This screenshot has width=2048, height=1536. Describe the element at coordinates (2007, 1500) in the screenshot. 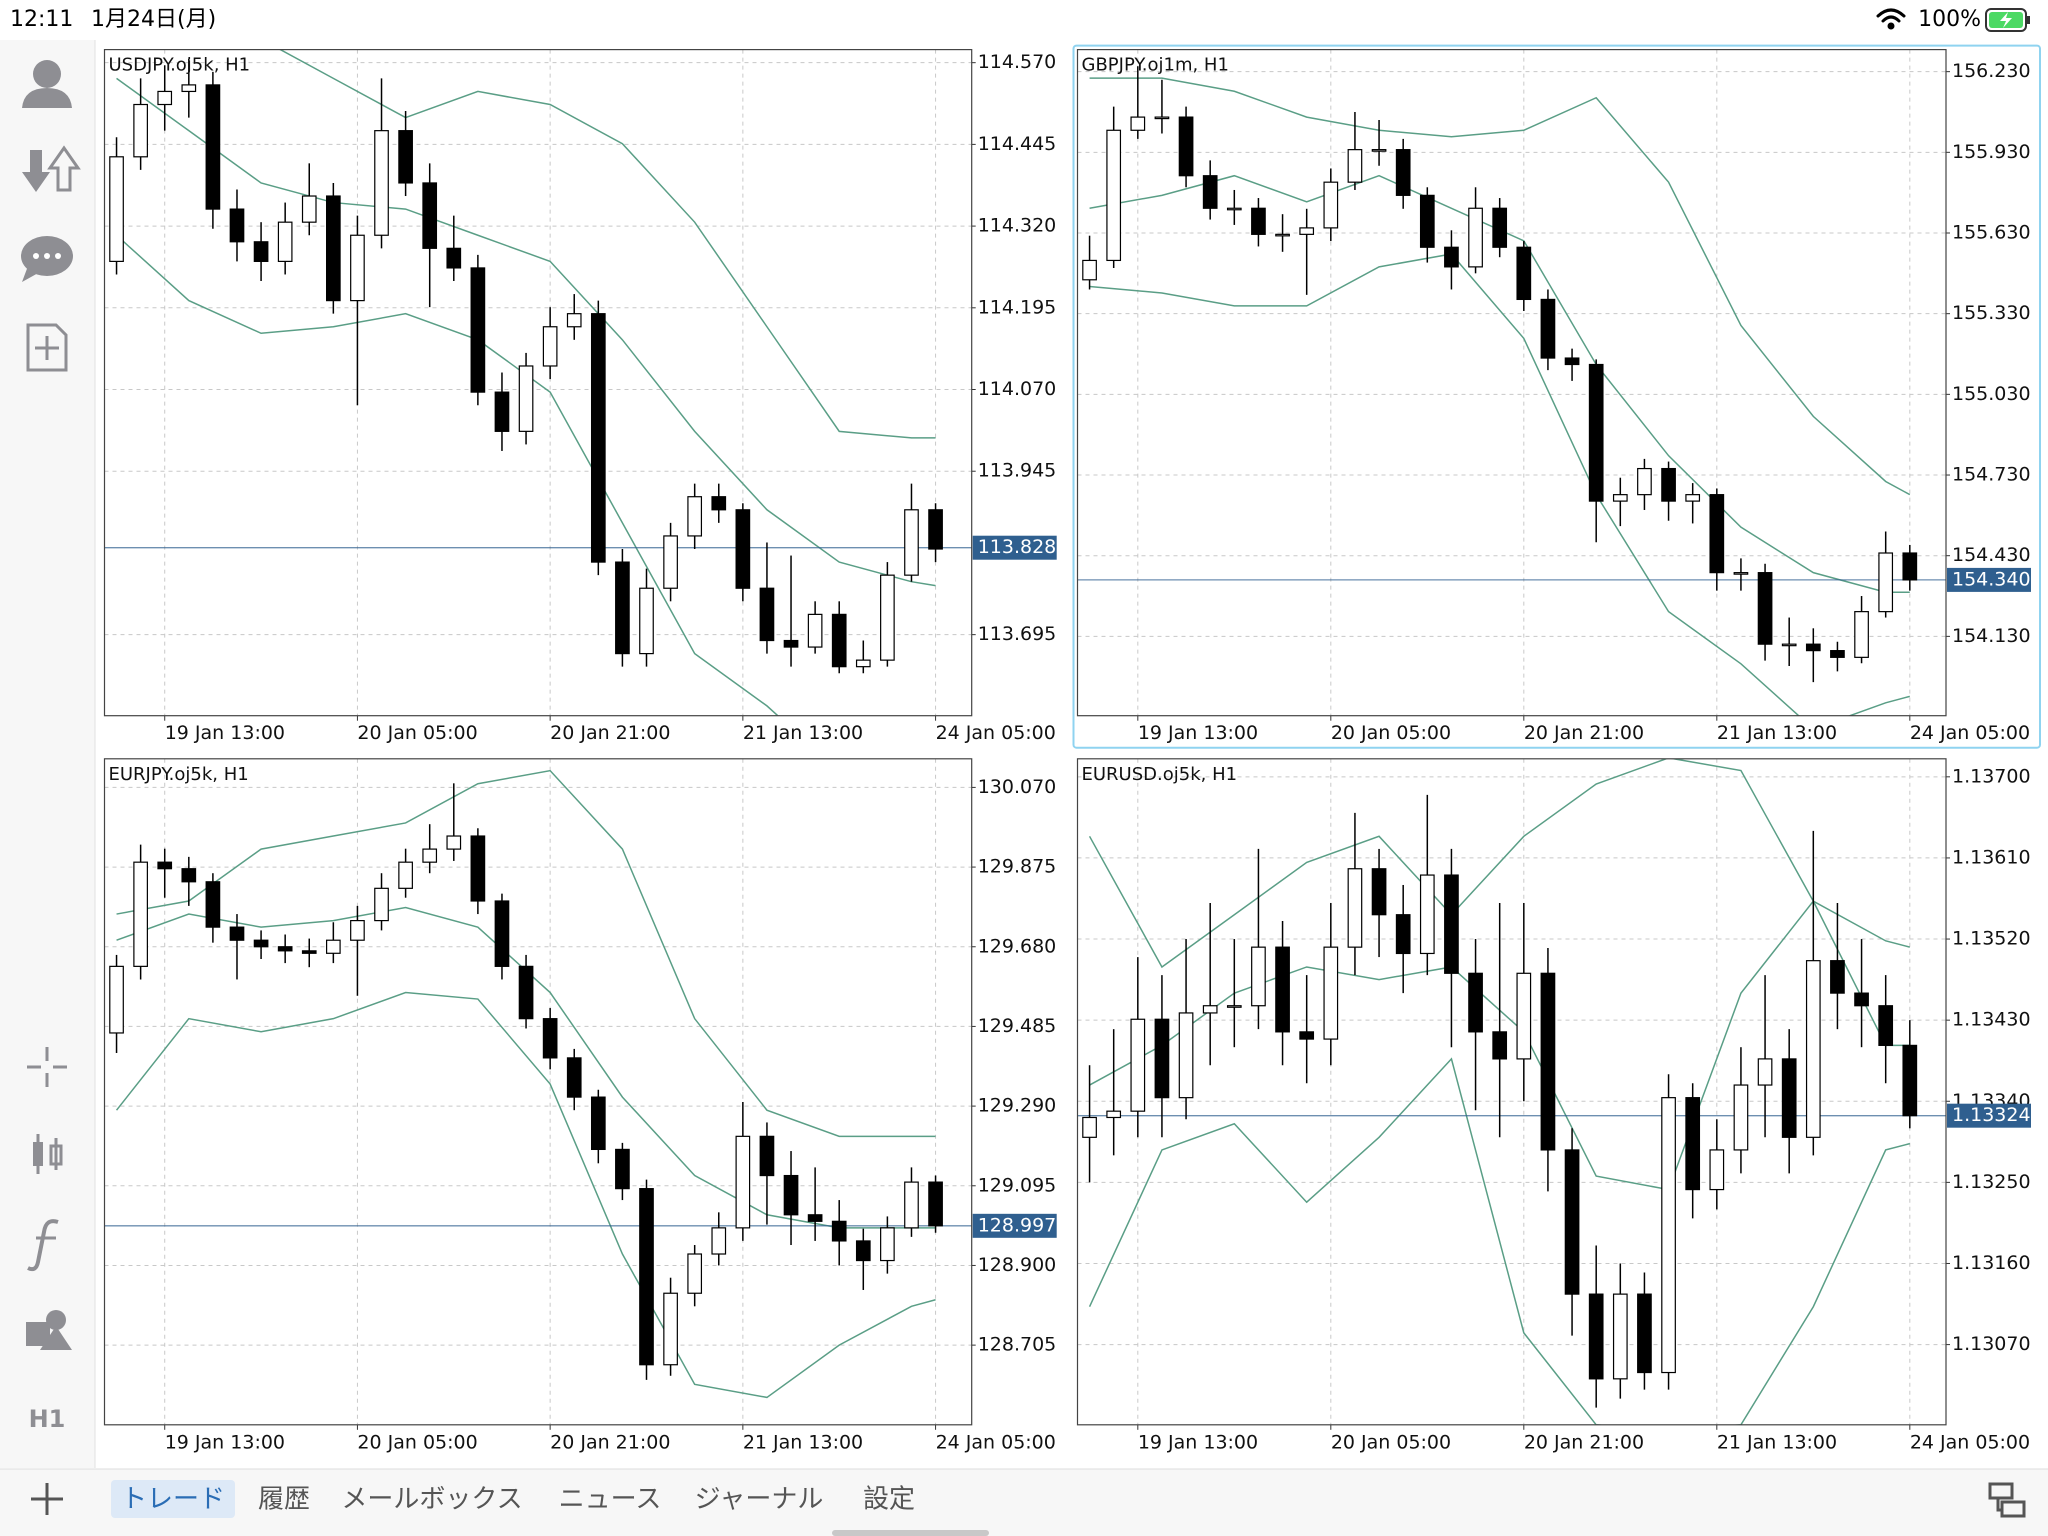

I see `right-icon` at that location.